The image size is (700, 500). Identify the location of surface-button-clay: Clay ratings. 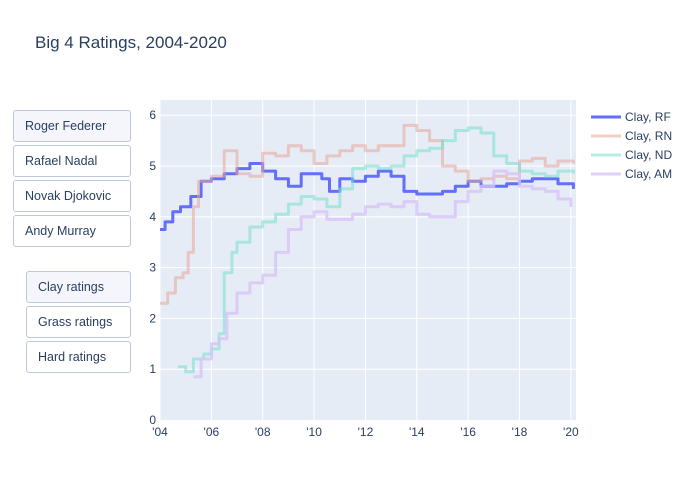
(78, 287).